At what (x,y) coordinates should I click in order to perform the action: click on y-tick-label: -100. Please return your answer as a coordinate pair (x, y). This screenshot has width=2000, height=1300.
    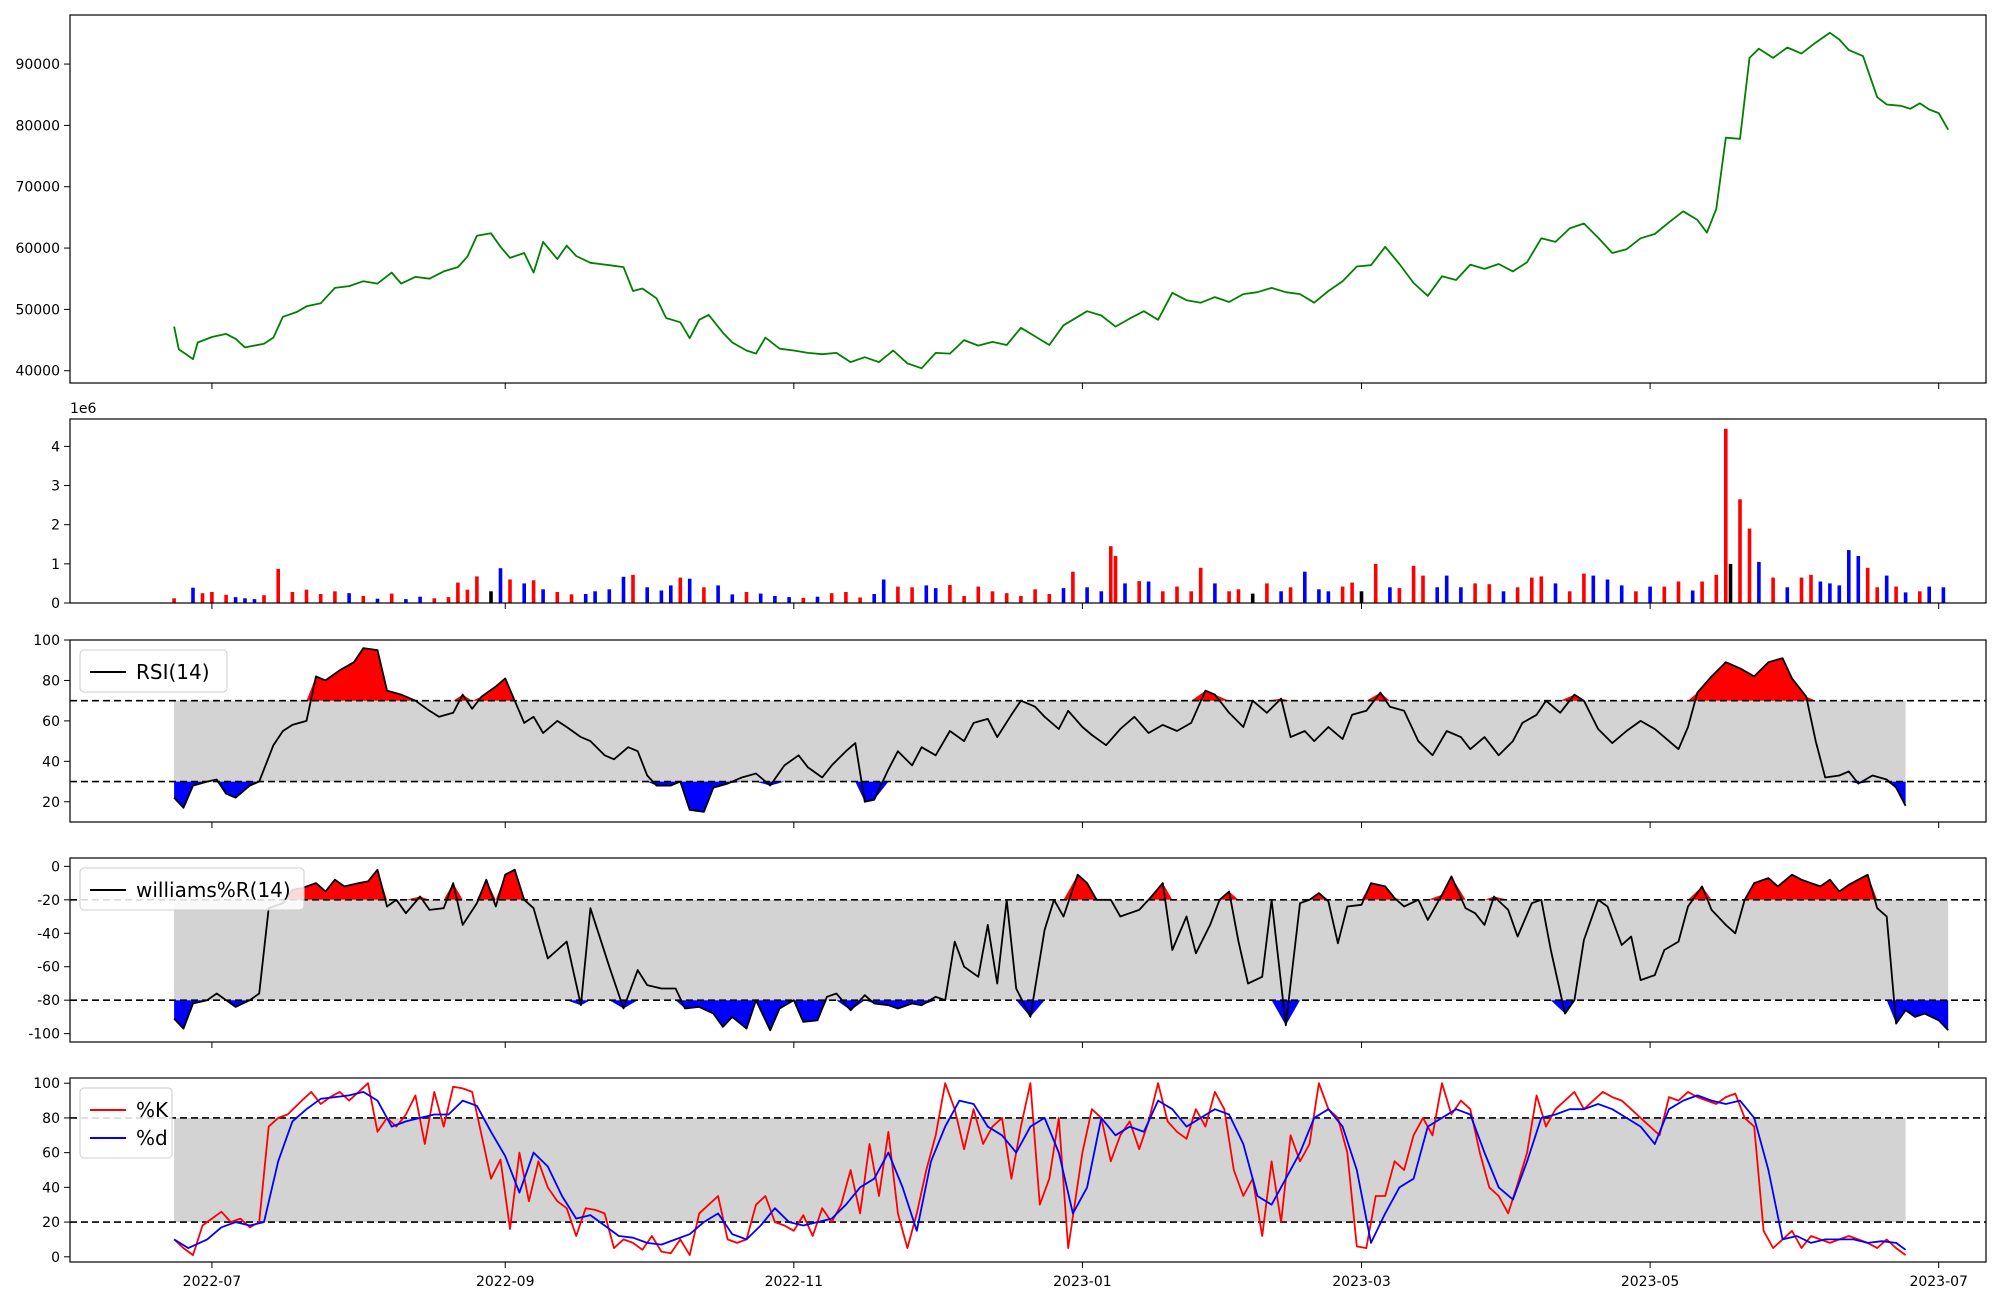
    Looking at the image, I should click on (44, 1035).